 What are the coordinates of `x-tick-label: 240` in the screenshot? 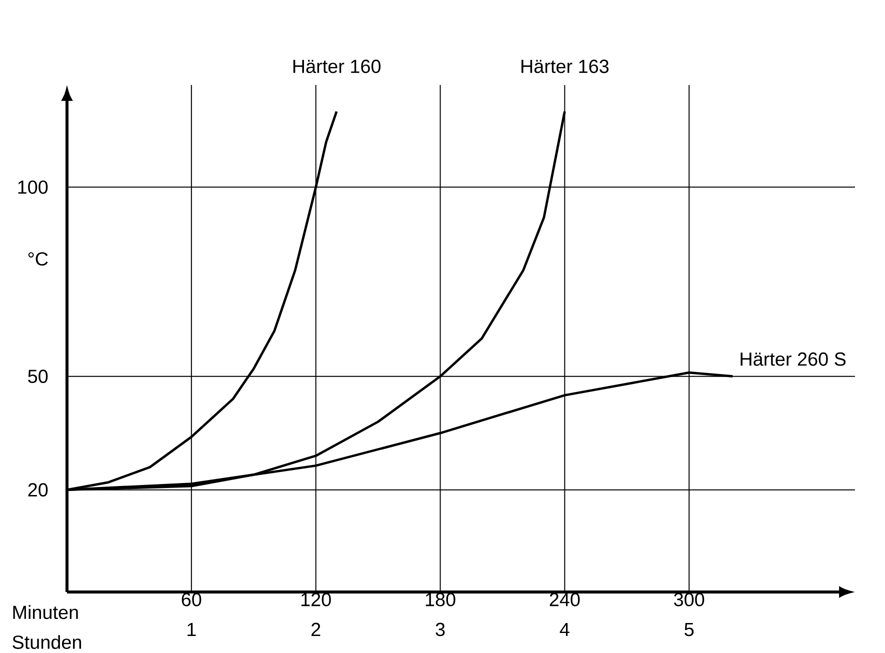 It's located at (565, 599).